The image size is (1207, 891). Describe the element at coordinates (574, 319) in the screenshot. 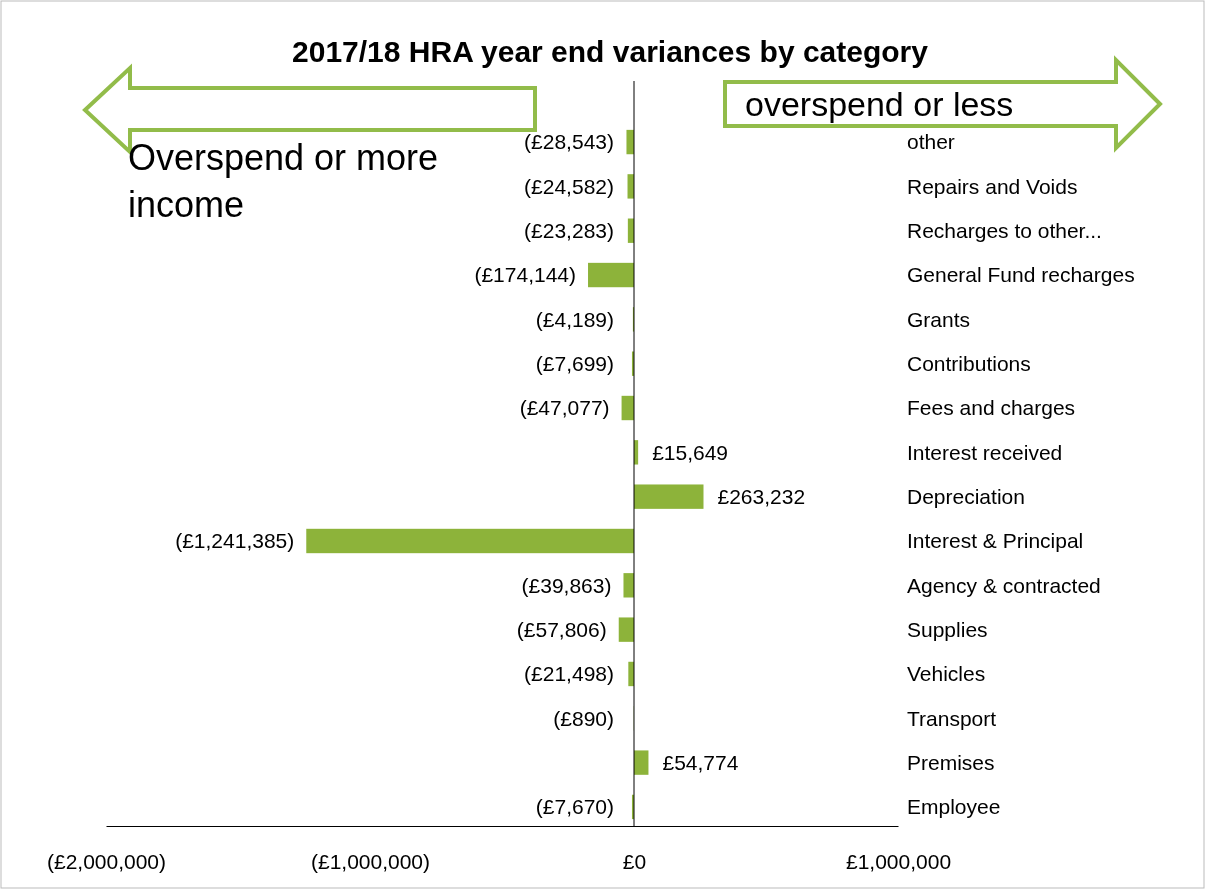

I see `data-label: (£4,189)` at that location.